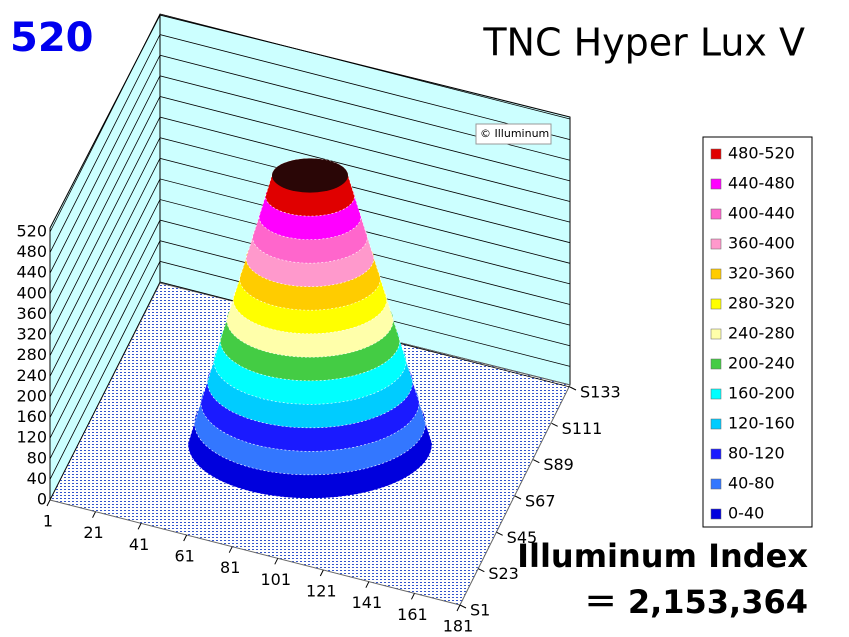  What do you see at coordinates (582, 428) in the screenshot?
I see `y-tick-label: S111` at bounding box center [582, 428].